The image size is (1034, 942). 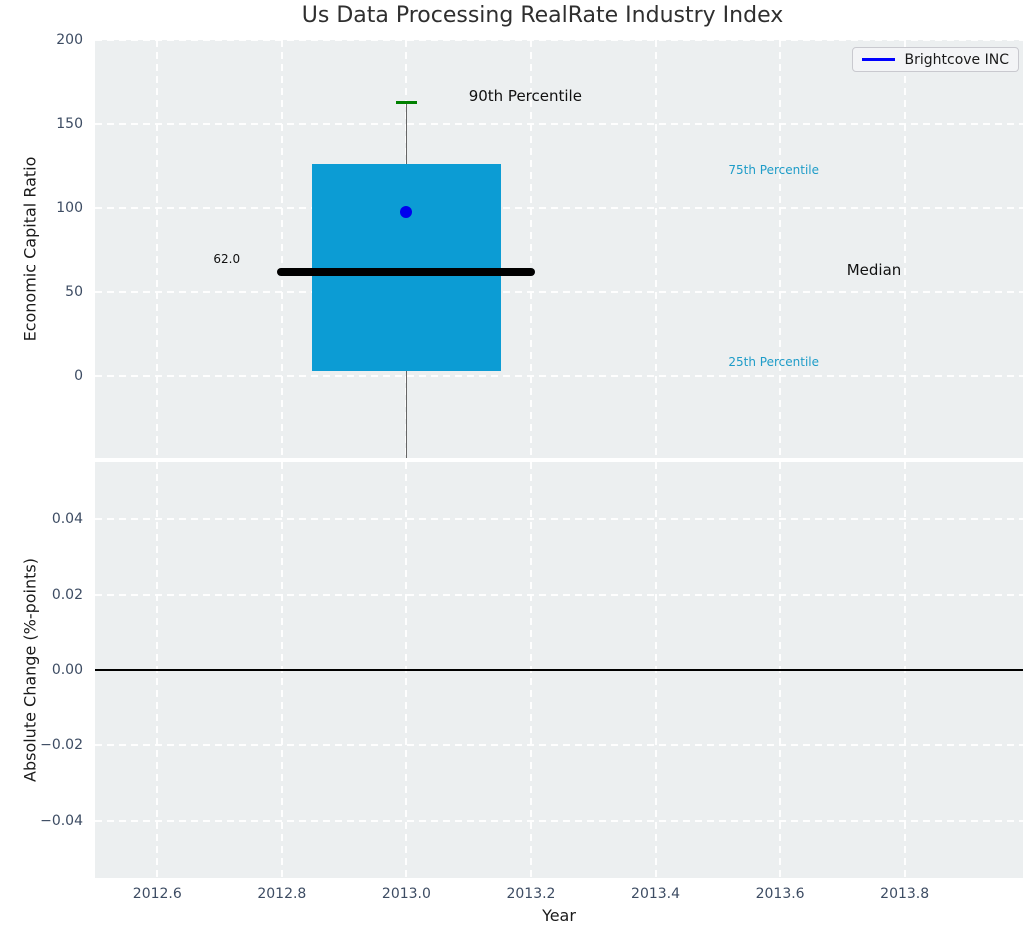 I want to click on x-tick-label: 2012.8, so click(x=282, y=894).